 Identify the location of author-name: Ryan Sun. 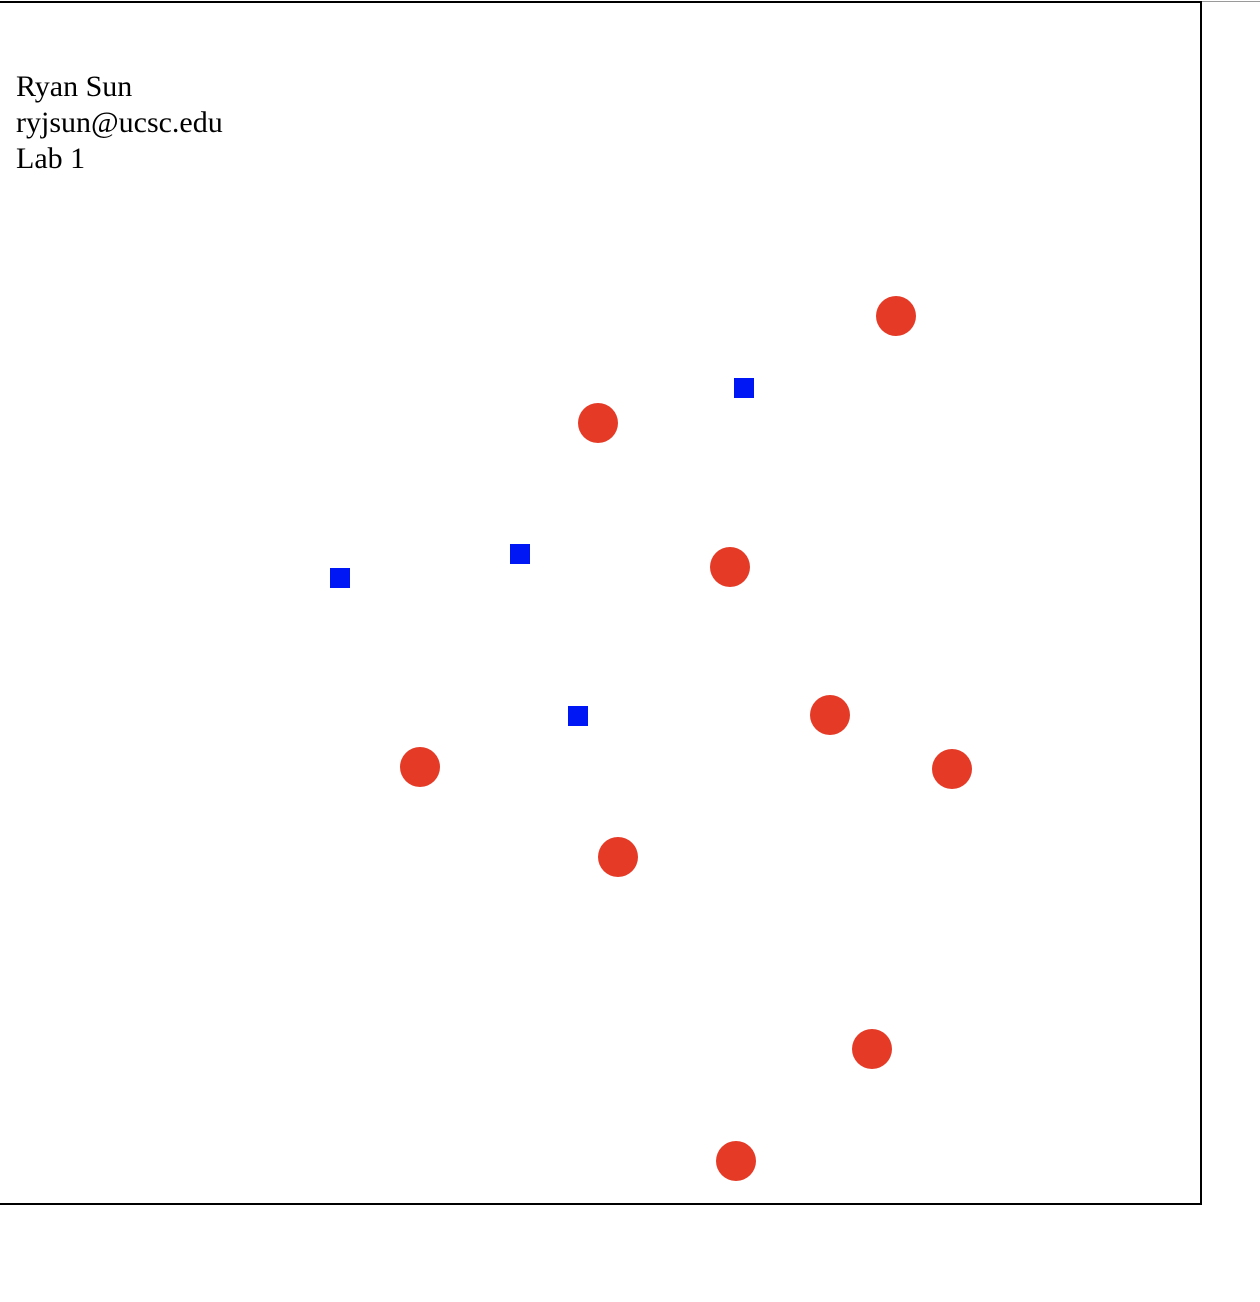
(74, 86).